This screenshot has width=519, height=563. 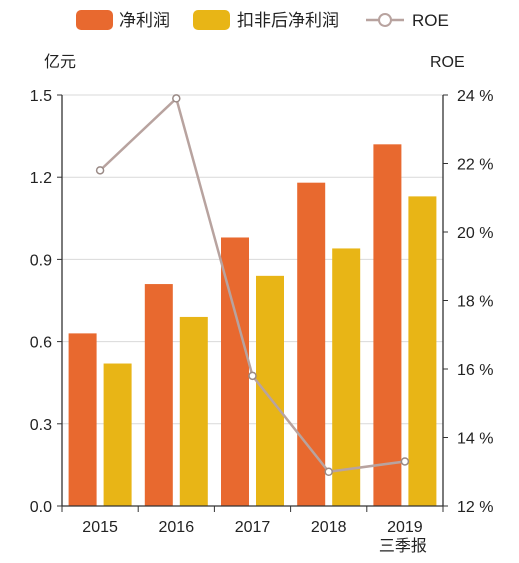 What do you see at coordinates (41, 343) in the screenshot?
I see `left-tick-label: 0.6` at bounding box center [41, 343].